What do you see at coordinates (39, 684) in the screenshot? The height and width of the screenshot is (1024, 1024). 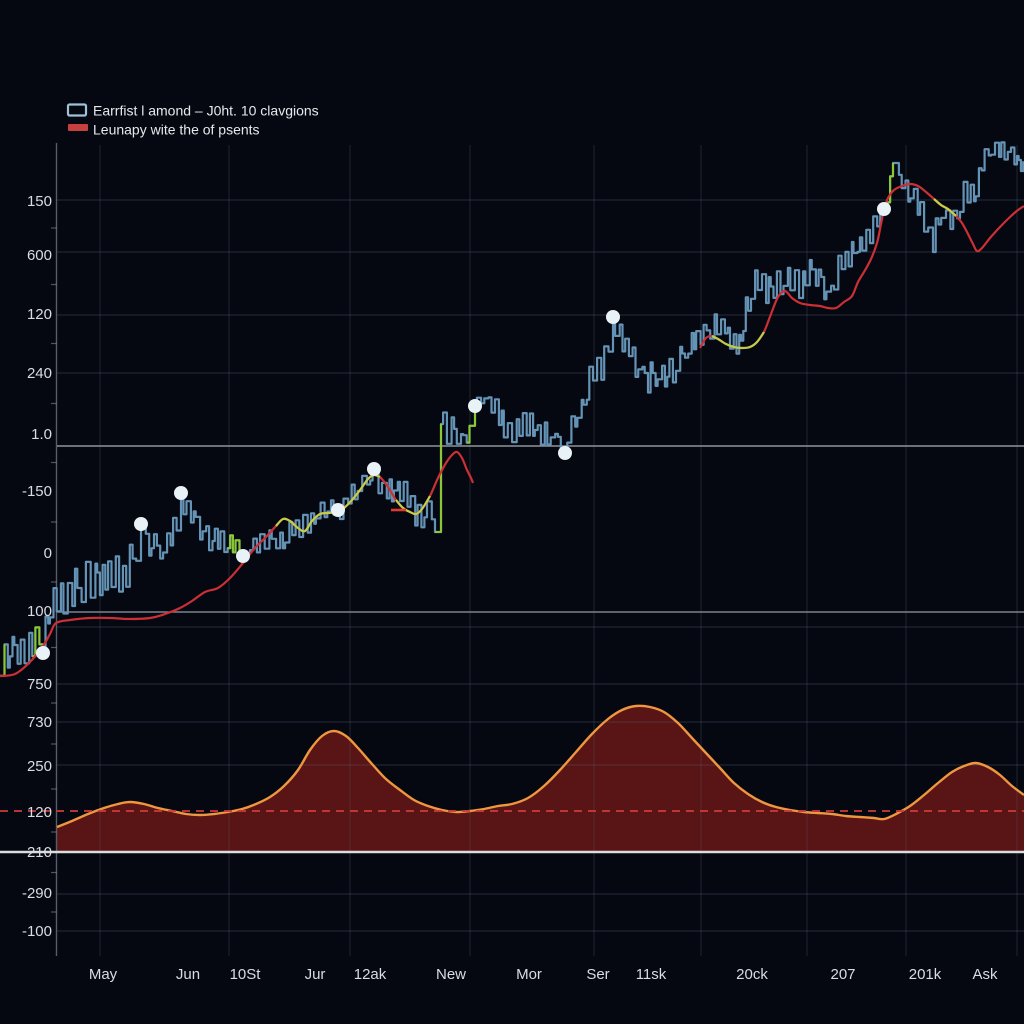 I see `svg-text: 750` at bounding box center [39, 684].